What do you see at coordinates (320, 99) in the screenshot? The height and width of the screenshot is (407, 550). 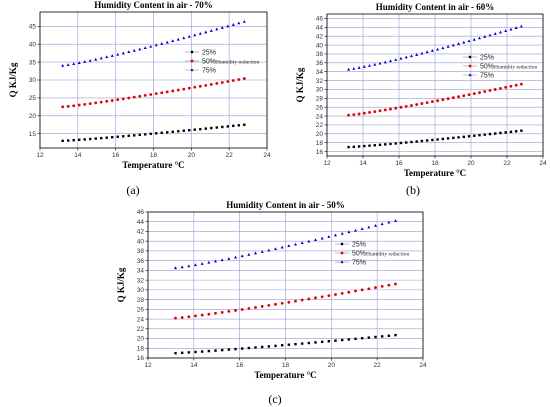 I see `y-tick-label: 28` at bounding box center [320, 99].